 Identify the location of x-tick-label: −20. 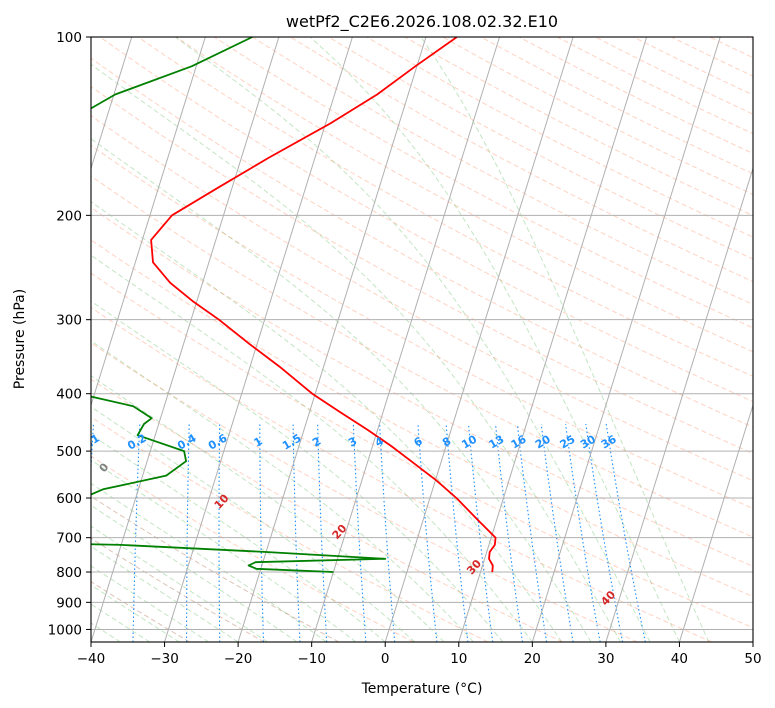
(238, 659).